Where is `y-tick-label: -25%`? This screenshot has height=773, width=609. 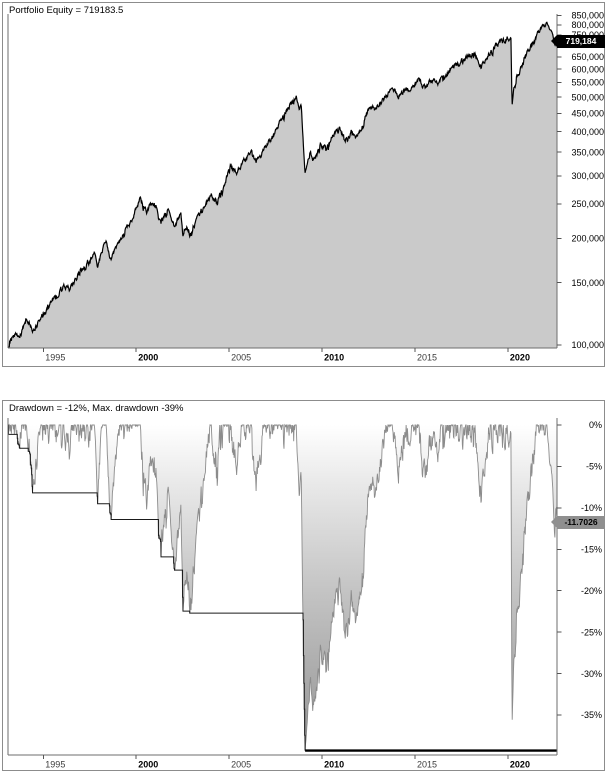
y-tick-label: -25% is located at coordinates (591, 632).